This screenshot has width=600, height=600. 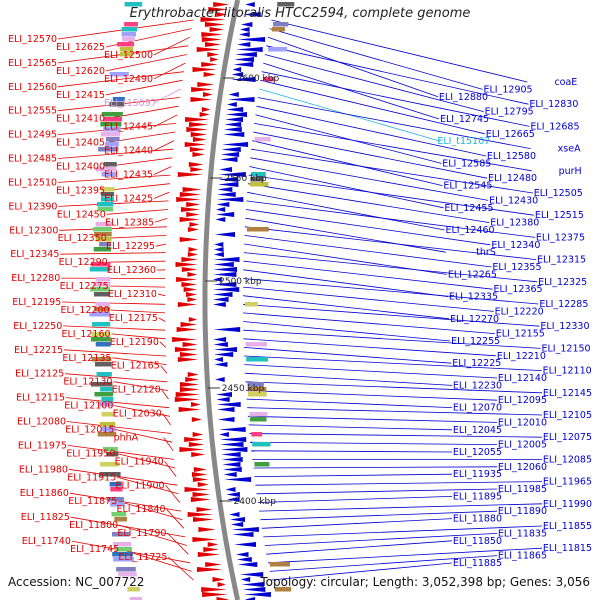 I want to click on gene-label: ELI_12510, so click(x=32, y=182).